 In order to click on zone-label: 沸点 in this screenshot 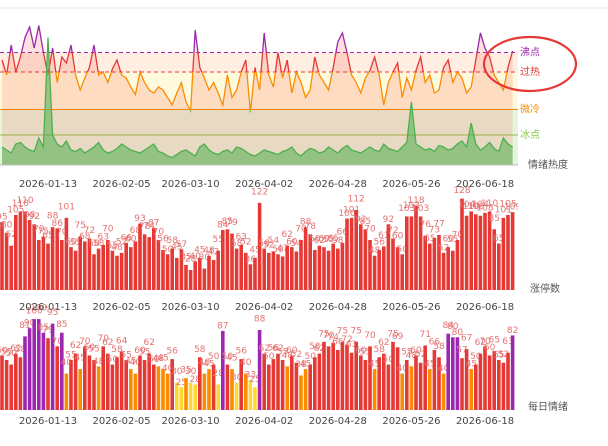, I will do `click(530, 52)`.